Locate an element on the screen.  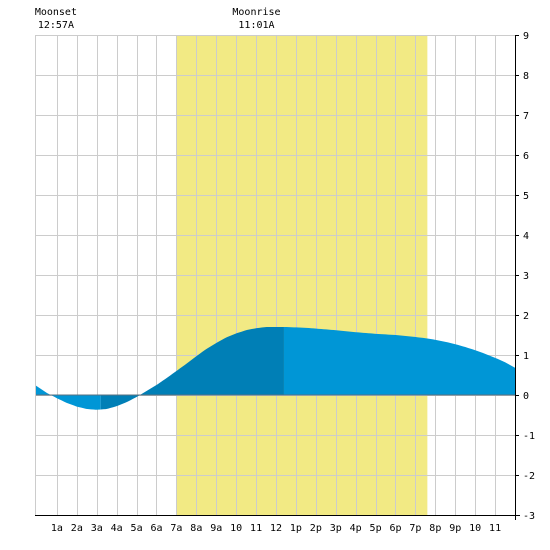
y-tick-label: 2 is located at coordinates (526, 316).